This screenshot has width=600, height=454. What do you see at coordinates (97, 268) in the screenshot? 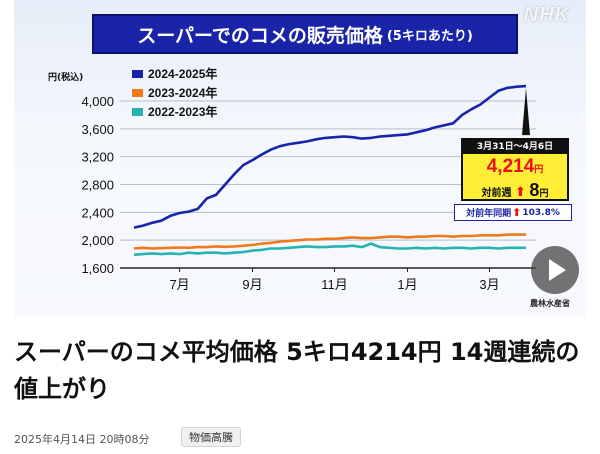
I see `y-tick-label: 1,600` at bounding box center [97, 268].